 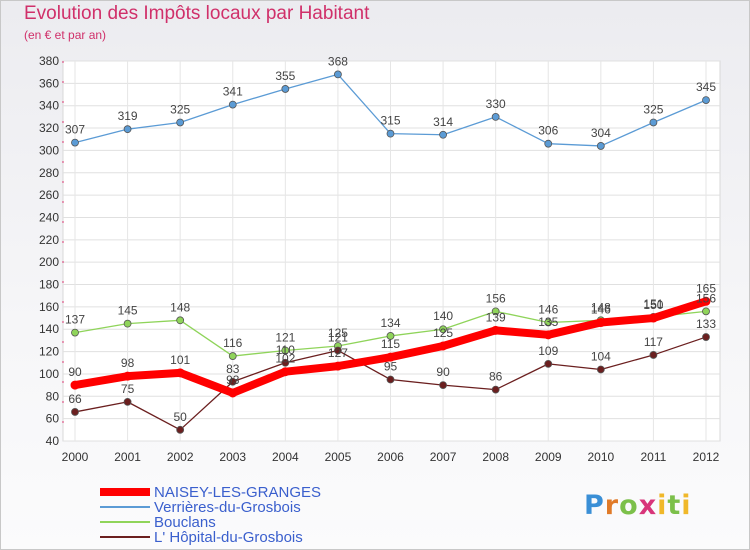 I want to click on data-label: 314, so click(x=443, y=122).